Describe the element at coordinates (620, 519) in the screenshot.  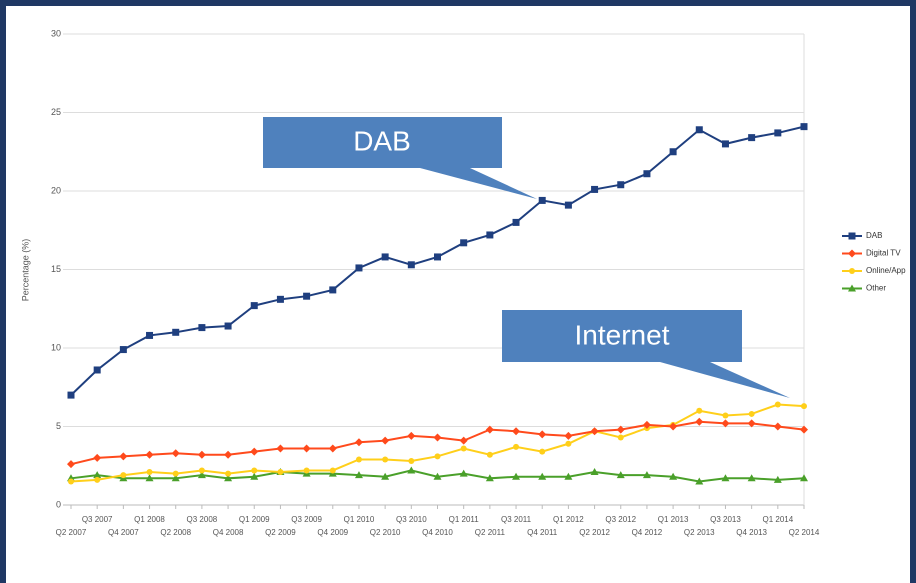
I see `x-tick-label: Q3 2012` at that location.